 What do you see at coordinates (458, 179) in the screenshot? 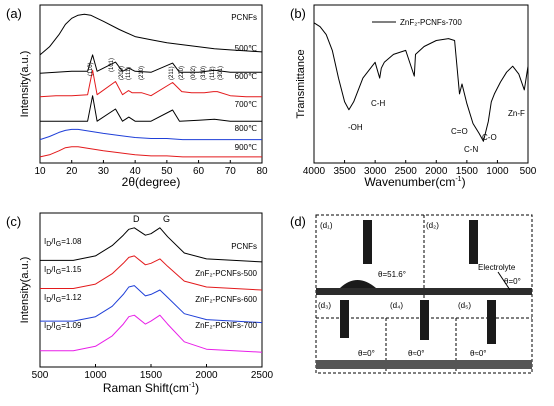
I see `b-xlabel-sup: -1` at bounding box center [458, 179].